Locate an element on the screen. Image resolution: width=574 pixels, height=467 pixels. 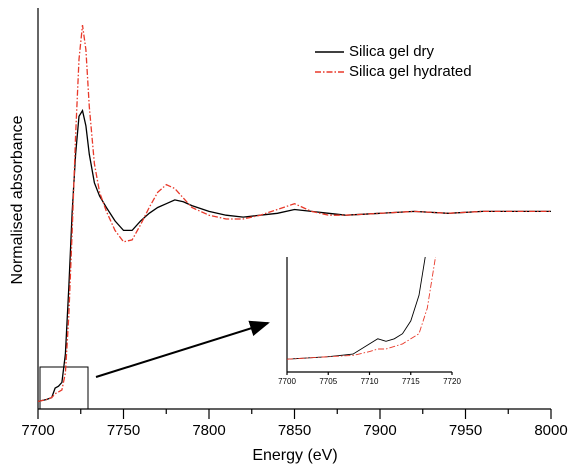
x-tick-label: 7900 is located at coordinates (379, 430).